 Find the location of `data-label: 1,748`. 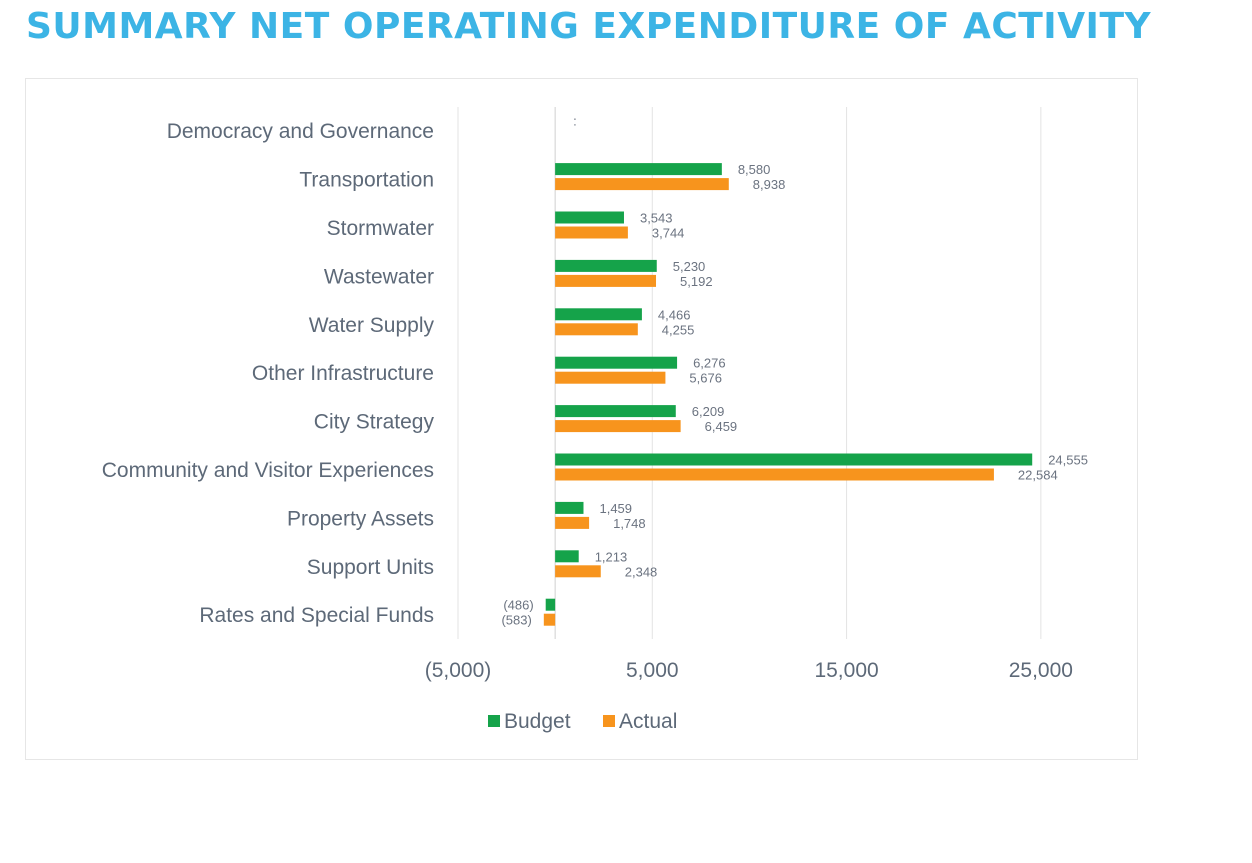

data-label: 1,748 is located at coordinates (629, 523).